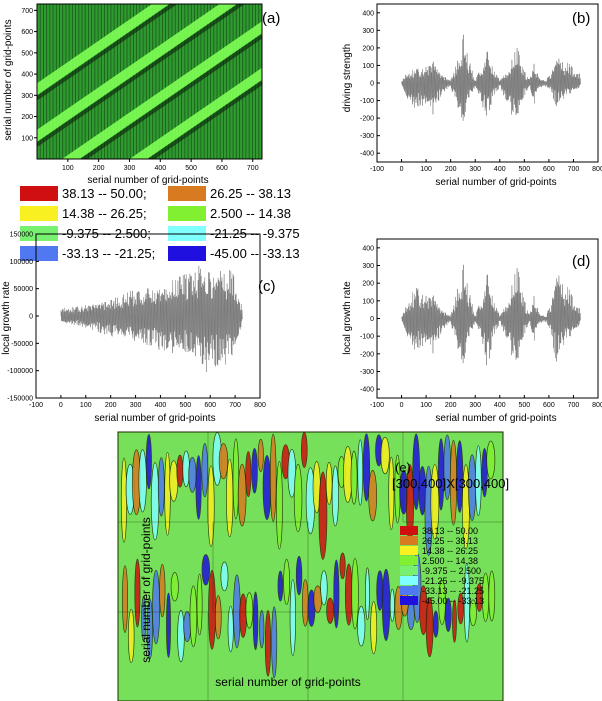  I want to click on y-tick-label: -400, so click(367, 154).